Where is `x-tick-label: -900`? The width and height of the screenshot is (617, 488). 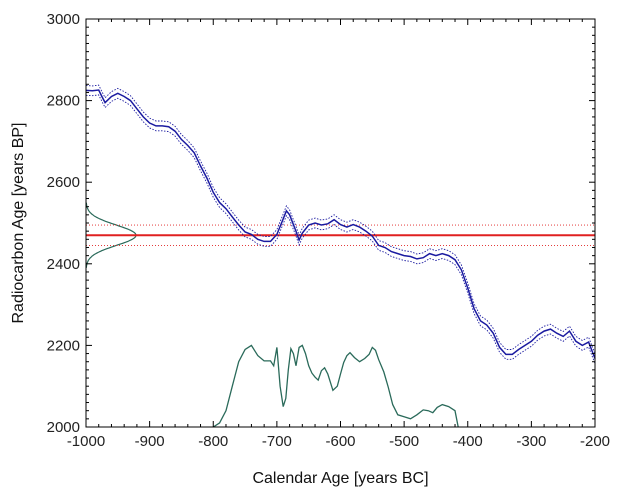 x-tick-label: -900 is located at coordinates (150, 441).